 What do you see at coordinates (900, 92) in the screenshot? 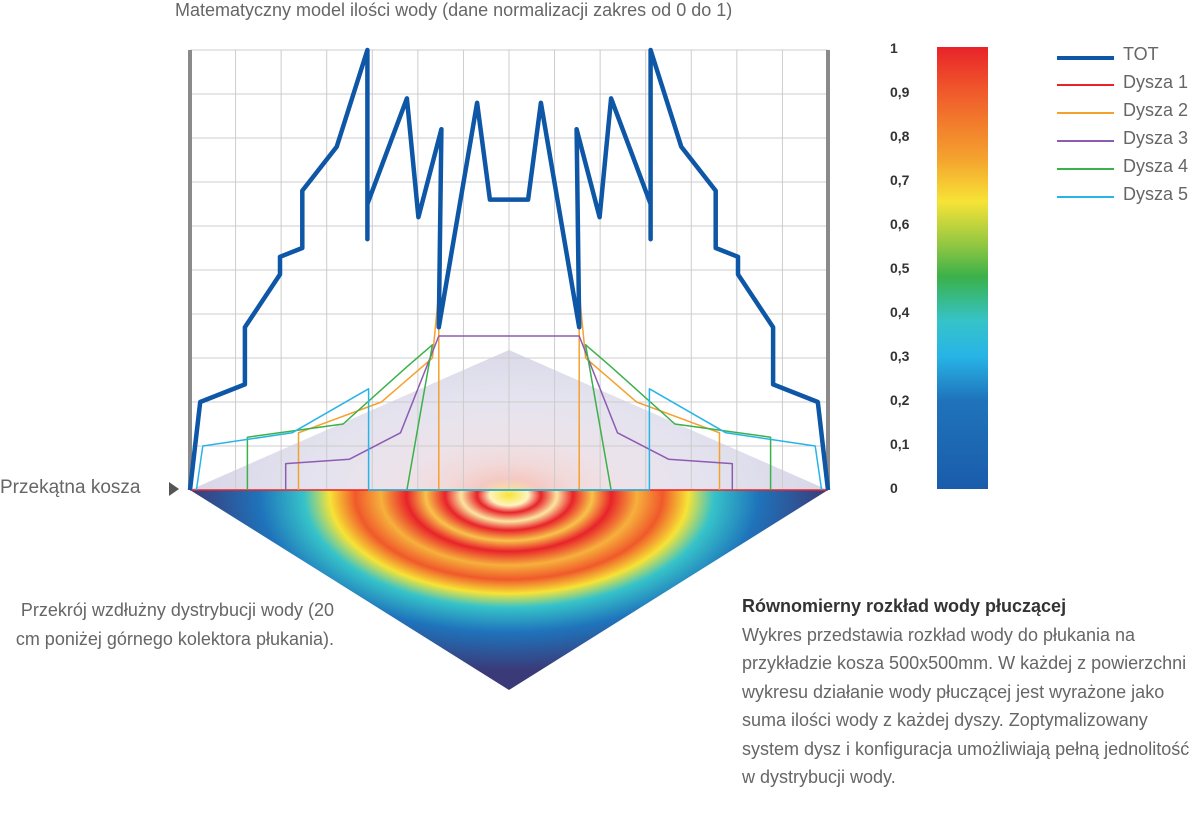
I see `colorbar-tick-label: 0,9` at bounding box center [900, 92].